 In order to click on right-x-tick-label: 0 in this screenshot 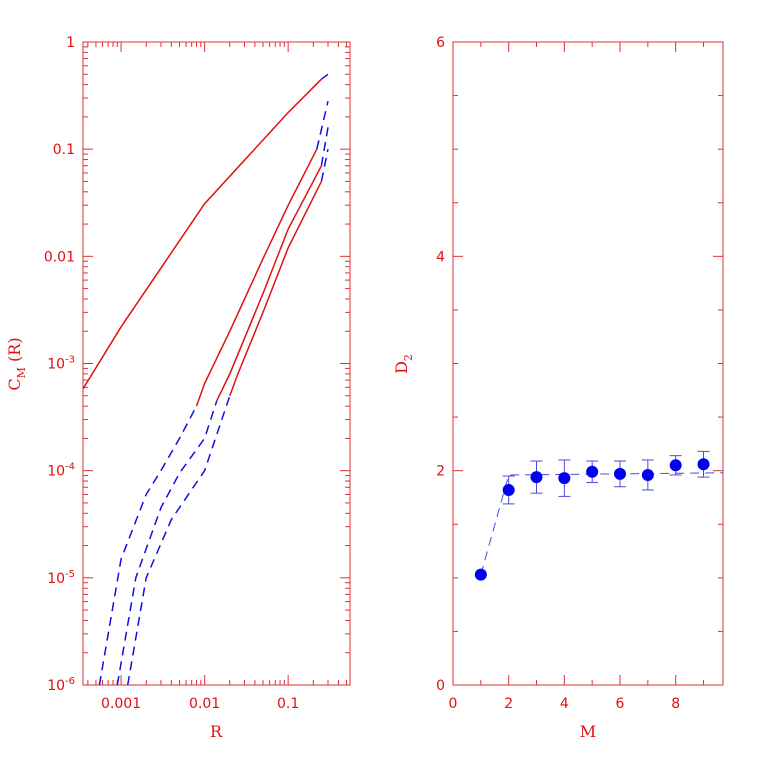, I will do `click(453, 704)`.